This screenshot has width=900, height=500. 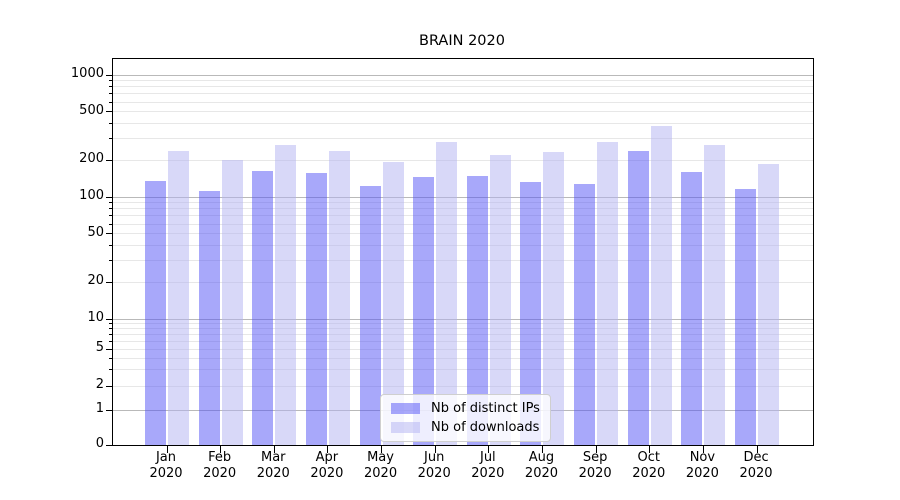 I want to click on y-tick-label: 1000, so click(x=87, y=73).